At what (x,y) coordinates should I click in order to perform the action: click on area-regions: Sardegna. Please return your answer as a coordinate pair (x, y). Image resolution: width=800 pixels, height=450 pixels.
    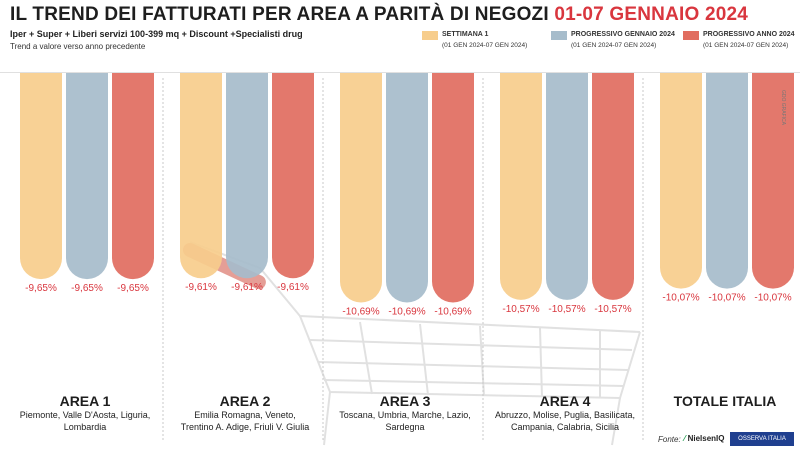
    Looking at the image, I should click on (404, 427).